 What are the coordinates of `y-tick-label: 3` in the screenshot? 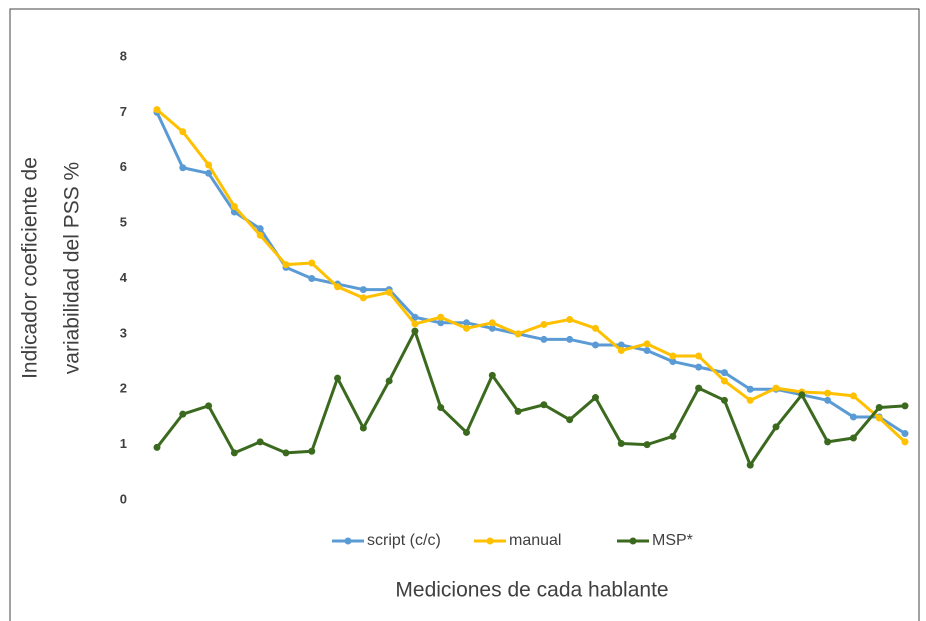 It's located at (123, 332).